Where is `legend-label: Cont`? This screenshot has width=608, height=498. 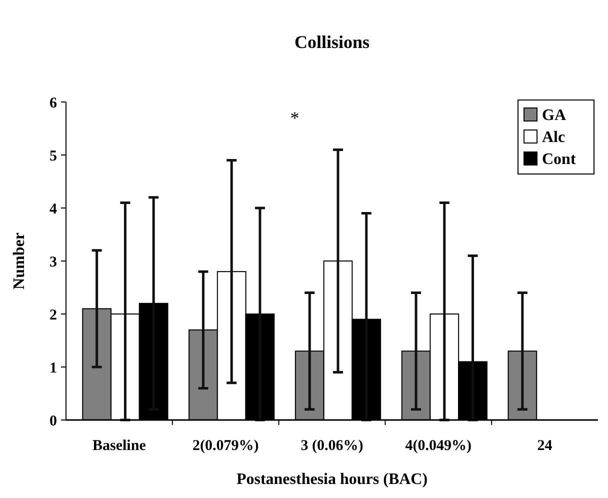 legend-label: Cont is located at coordinates (559, 159).